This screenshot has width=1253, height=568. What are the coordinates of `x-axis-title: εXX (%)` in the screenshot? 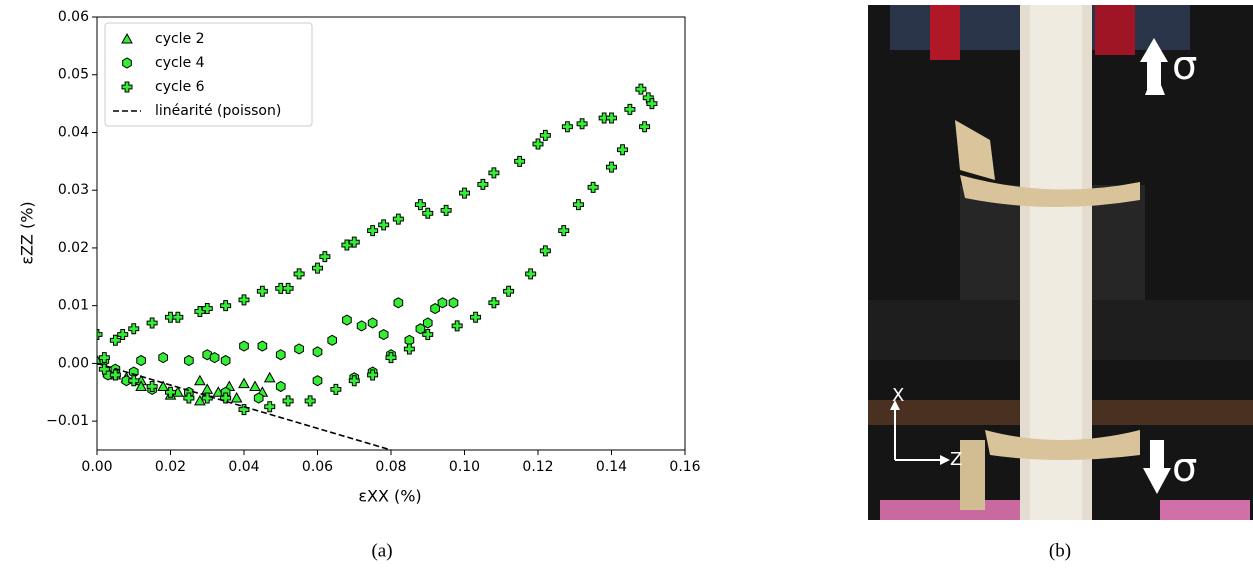 It's located at (389, 496).